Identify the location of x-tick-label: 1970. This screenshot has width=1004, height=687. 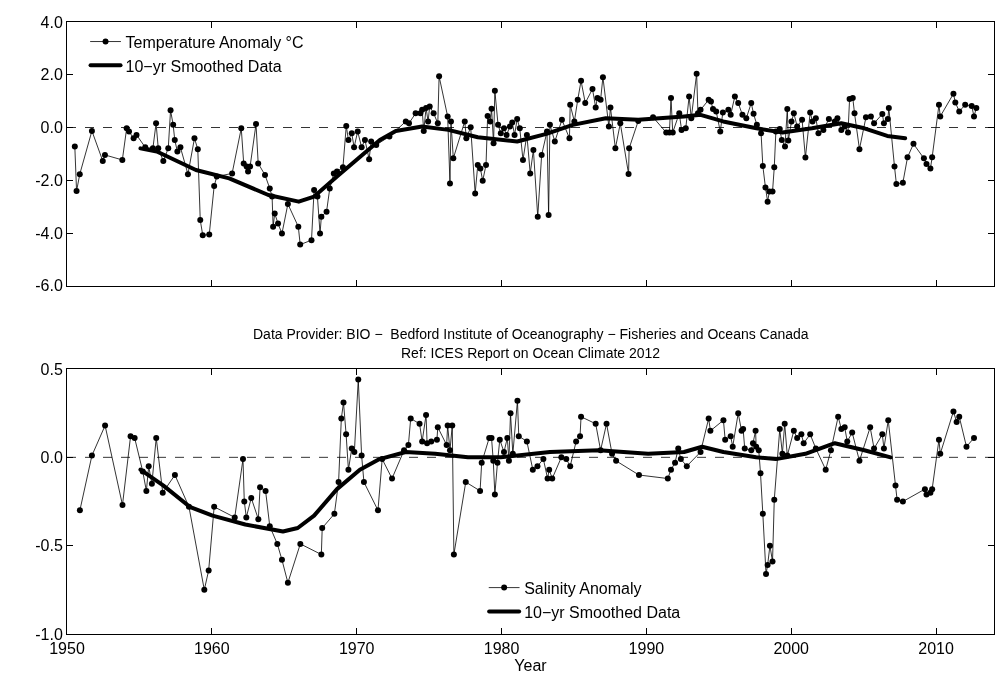
(356, 649).